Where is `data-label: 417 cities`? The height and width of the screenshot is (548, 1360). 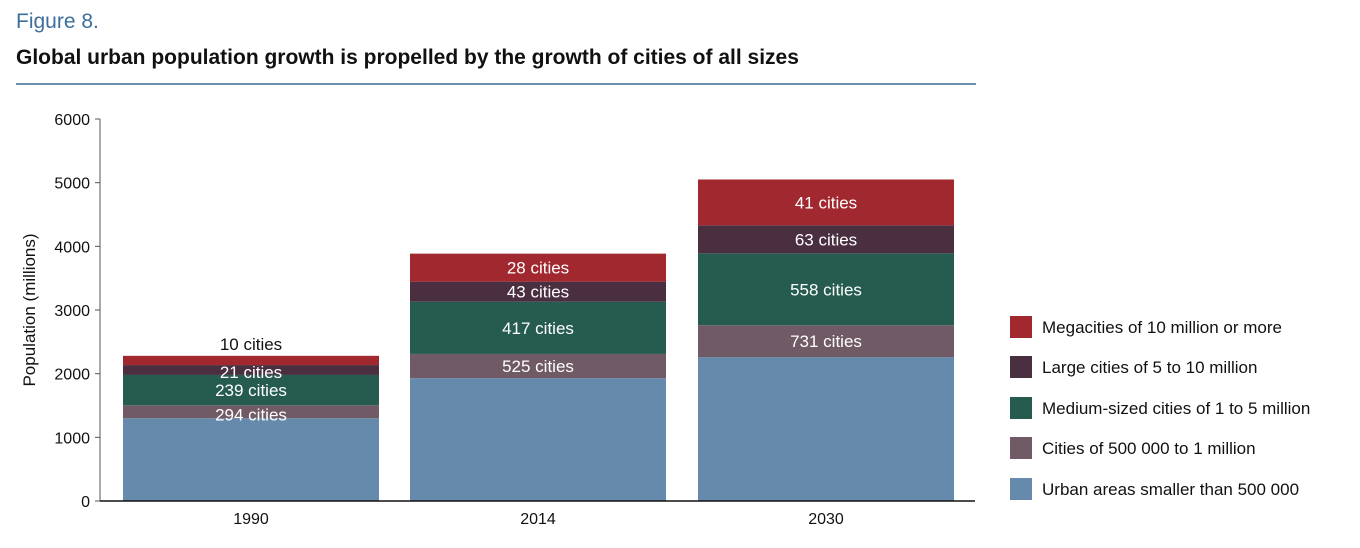
data-label: 417 cities is located at coordinates (538, 328).